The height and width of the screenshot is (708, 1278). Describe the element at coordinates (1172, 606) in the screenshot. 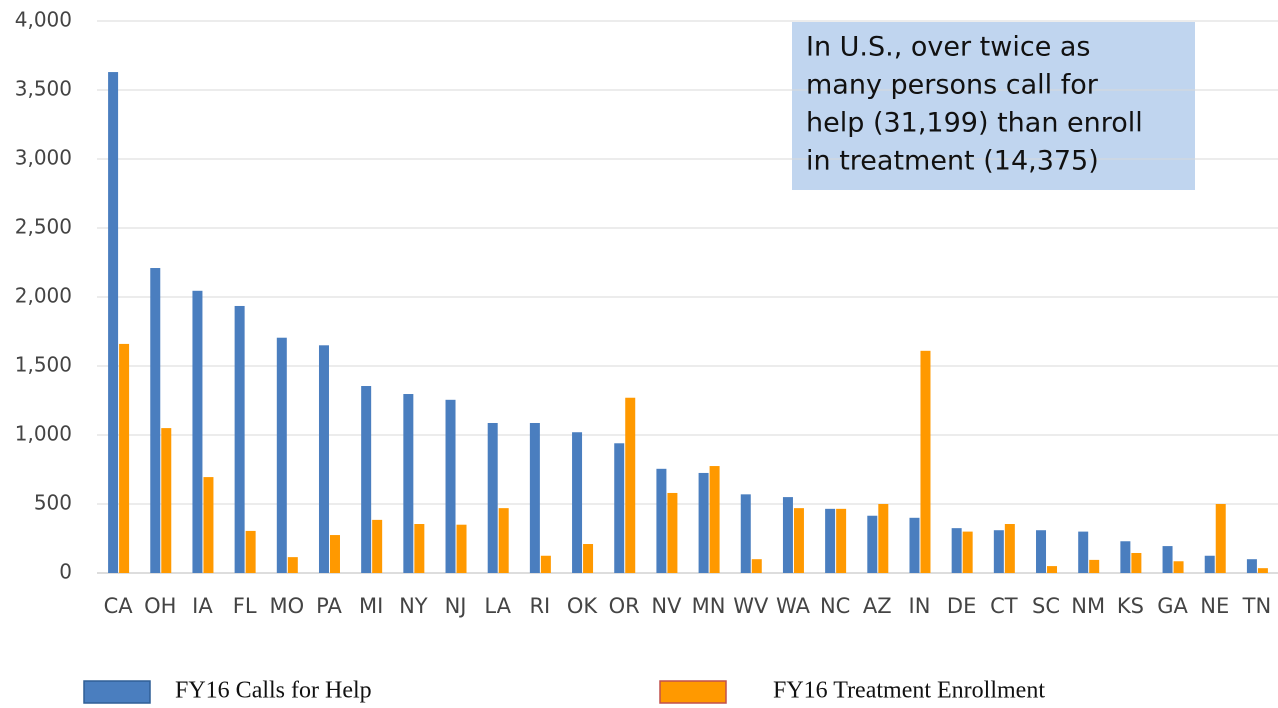

I see `x-tick-label: GA` at that location.